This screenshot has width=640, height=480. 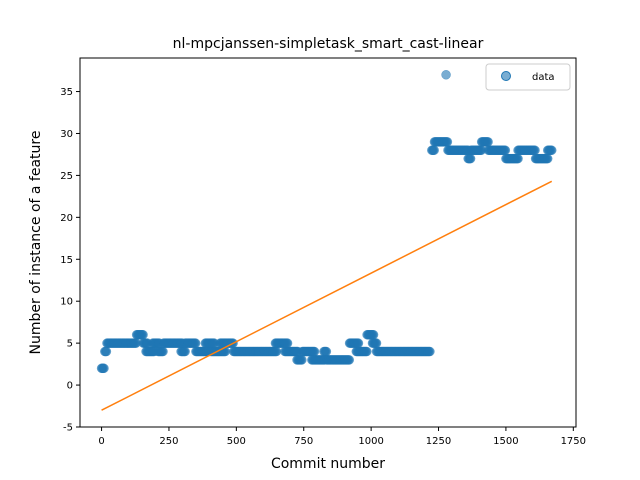 What do you see at coordinates (66, 218) in the screenshot?
I see `y-tick-label: 20` at bounding box center [66, 218].